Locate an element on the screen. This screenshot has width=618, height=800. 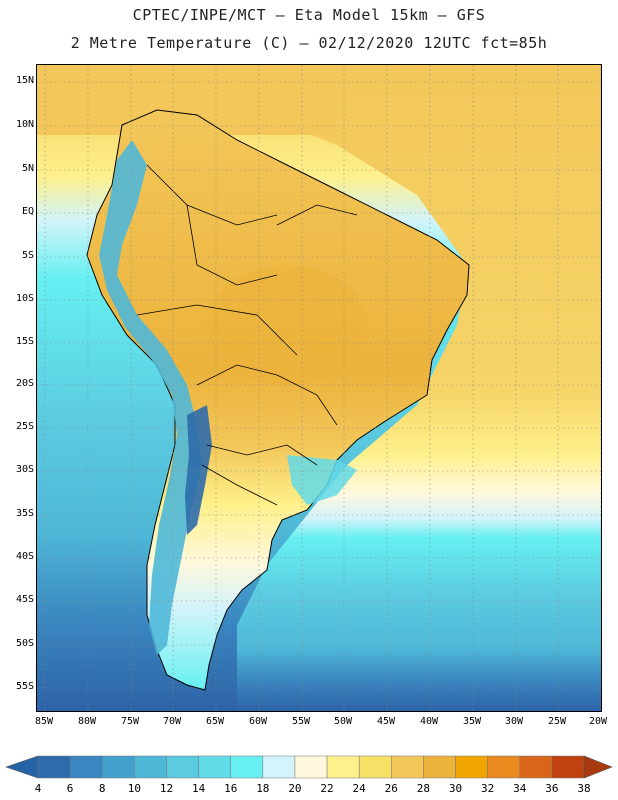
lon-label-60w: 60W is located at coordinates (258, 721).